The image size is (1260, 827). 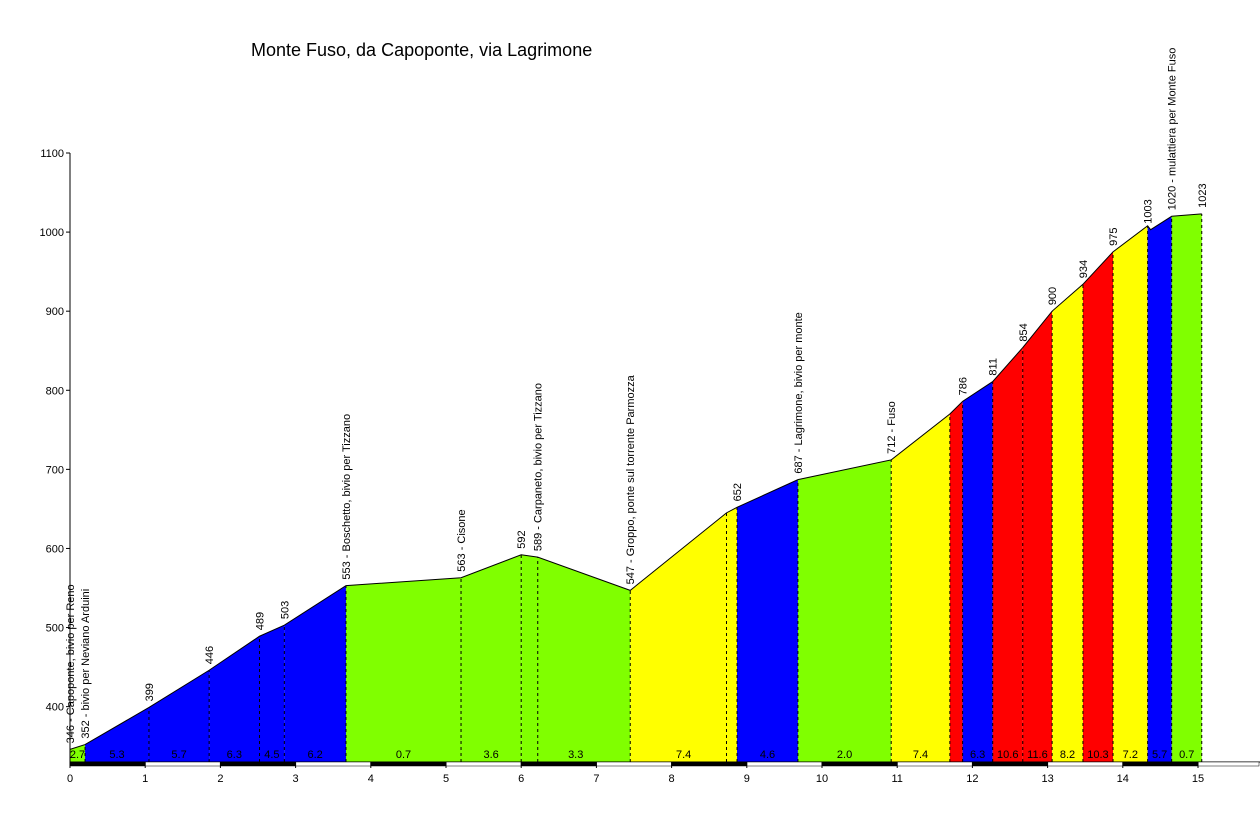 What do you see at coordinates (55, 629) in the screenshot?
I see `y-tick-label: 500` at bounding box center [55, 629].